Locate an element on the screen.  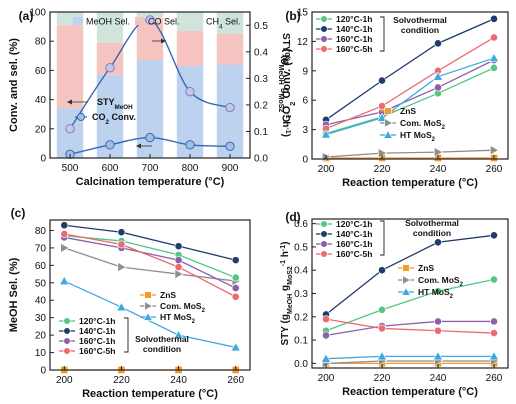
y-tick-label: 40 is located at coordinates (41, 100).